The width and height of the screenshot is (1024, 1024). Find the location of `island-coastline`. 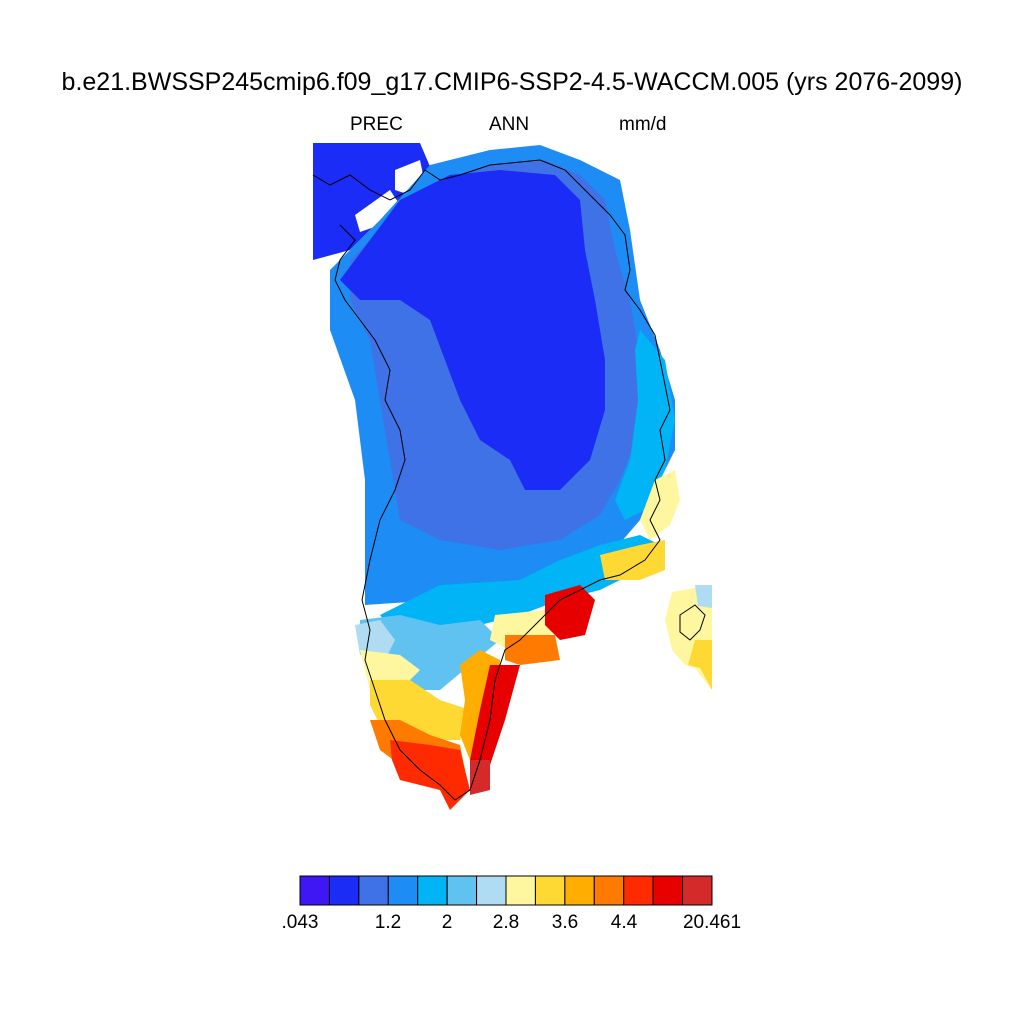

island-coastline is located at coordinates (692, 622).